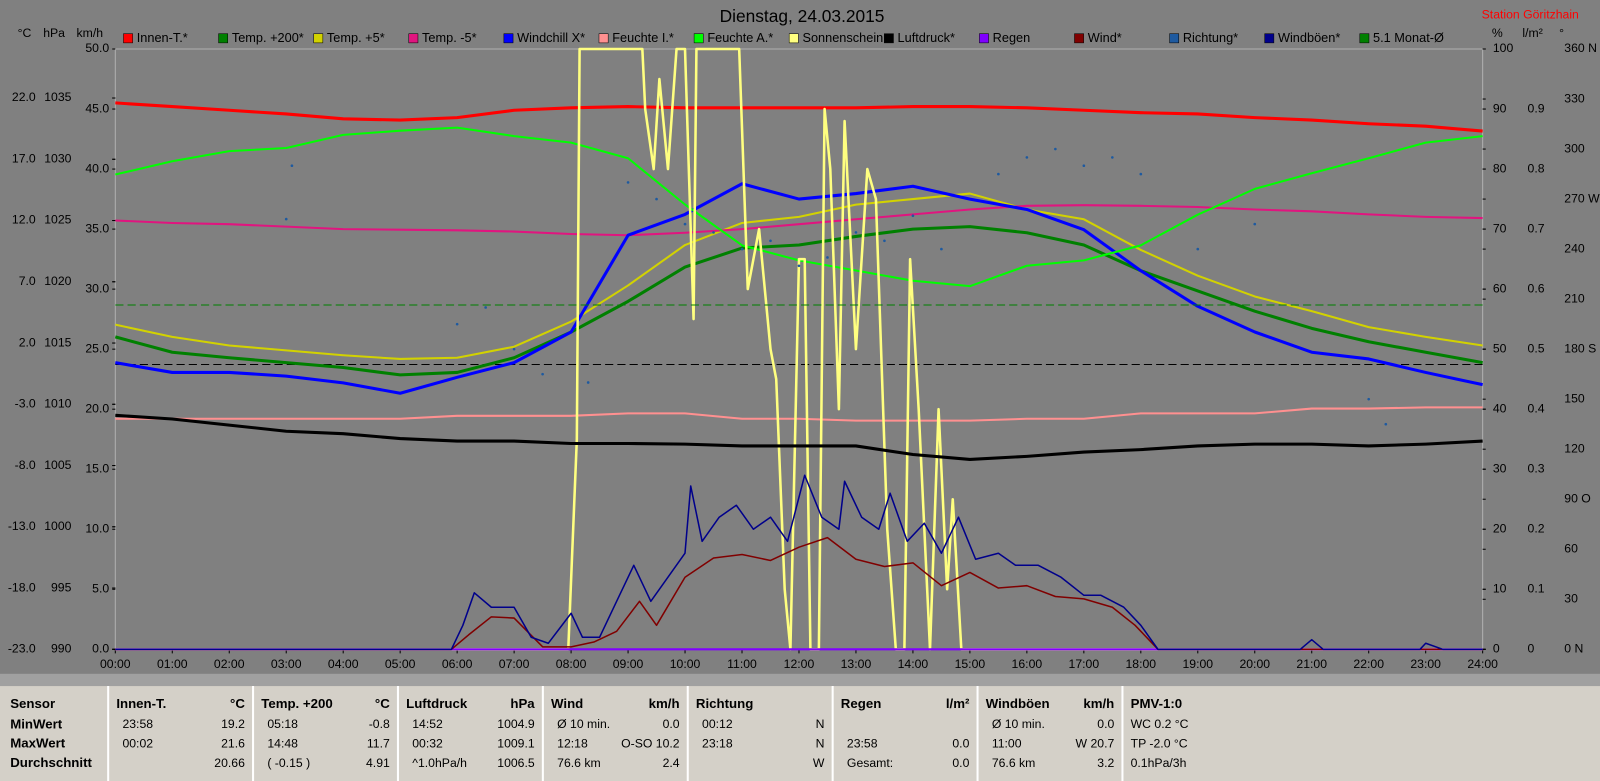  Describe the element at coordinates (24, 220) in the screenshot. I see `y-tick-label: 12.0` at that location.